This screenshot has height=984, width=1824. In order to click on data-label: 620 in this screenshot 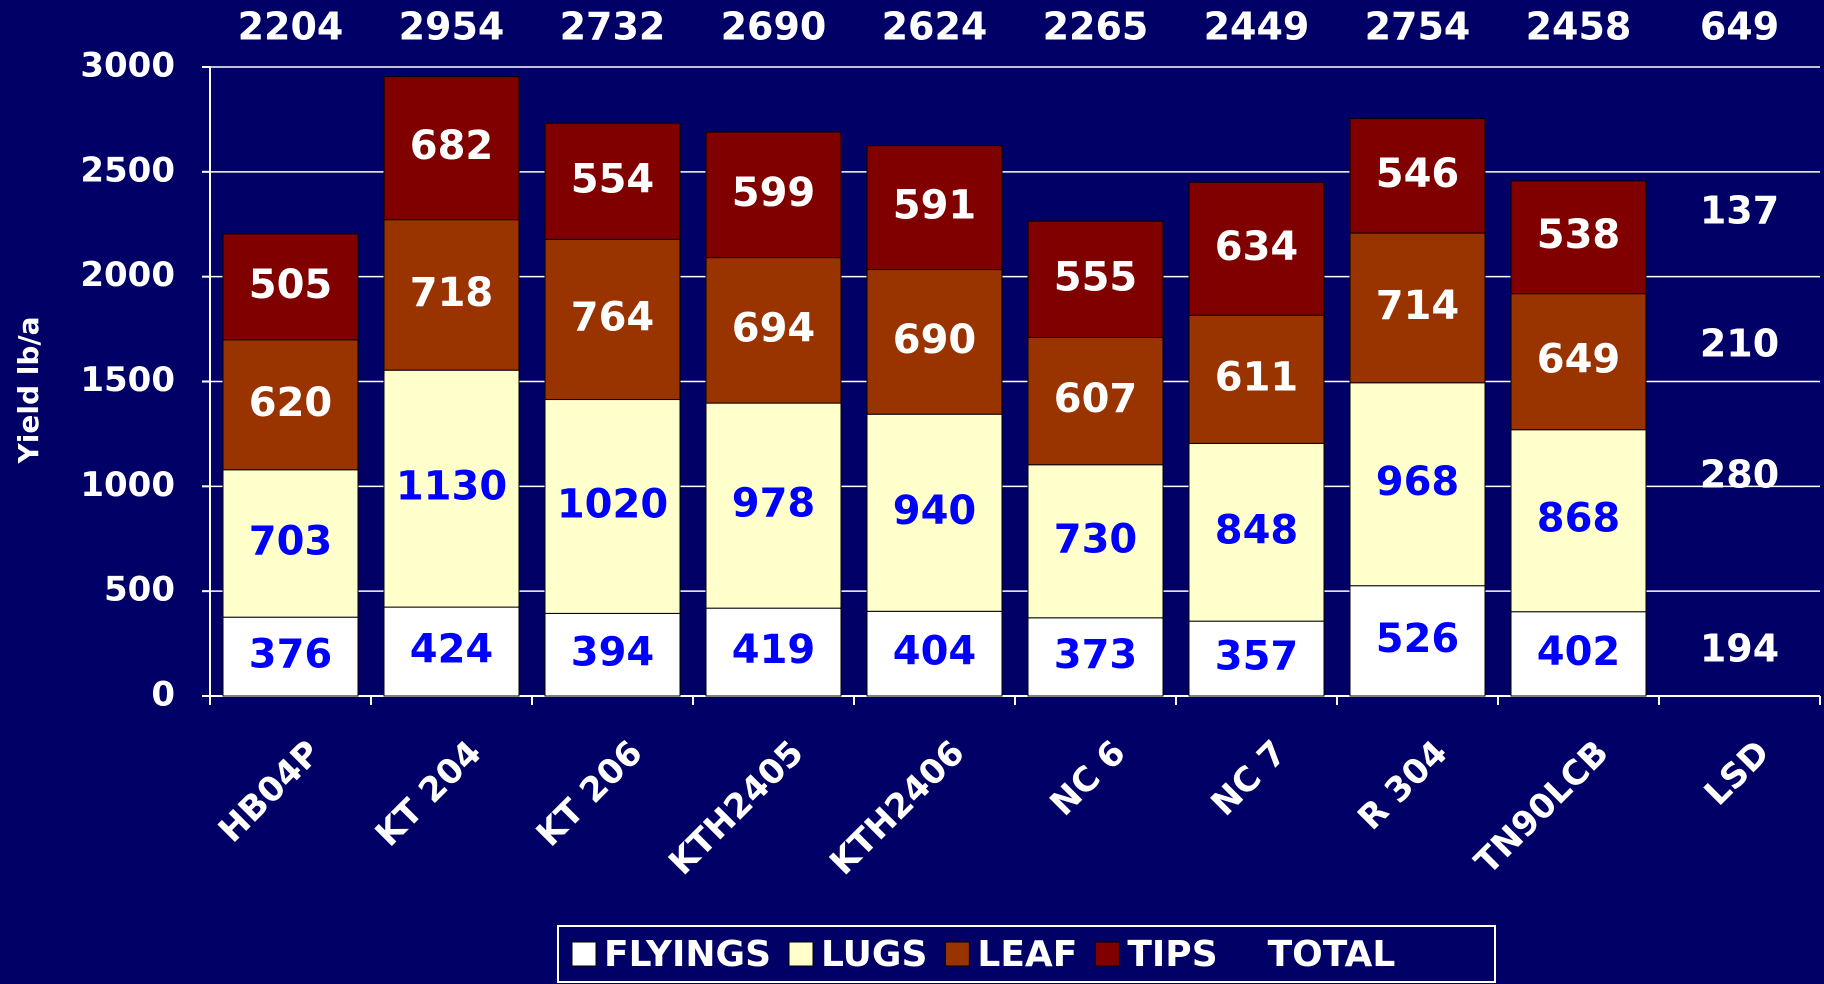, I will do `click(291, 403)`.